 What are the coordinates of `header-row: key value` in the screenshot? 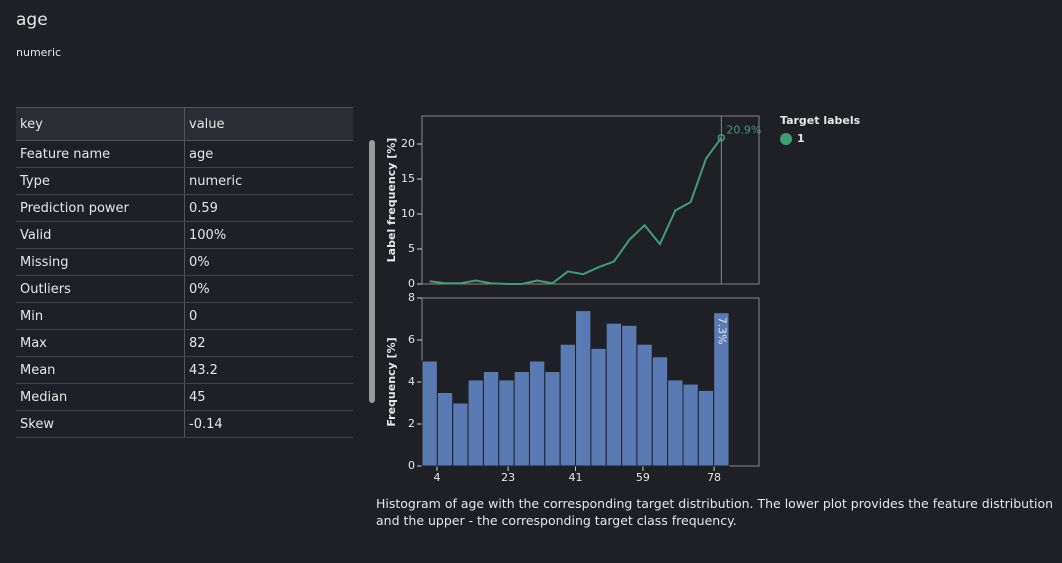 It's located at (184, 124).